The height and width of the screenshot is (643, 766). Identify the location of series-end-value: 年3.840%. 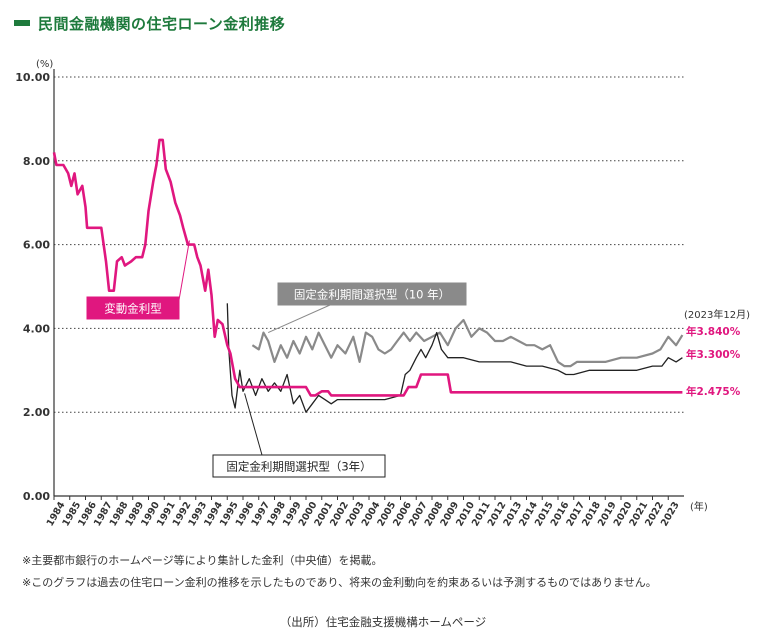
(713, 331).